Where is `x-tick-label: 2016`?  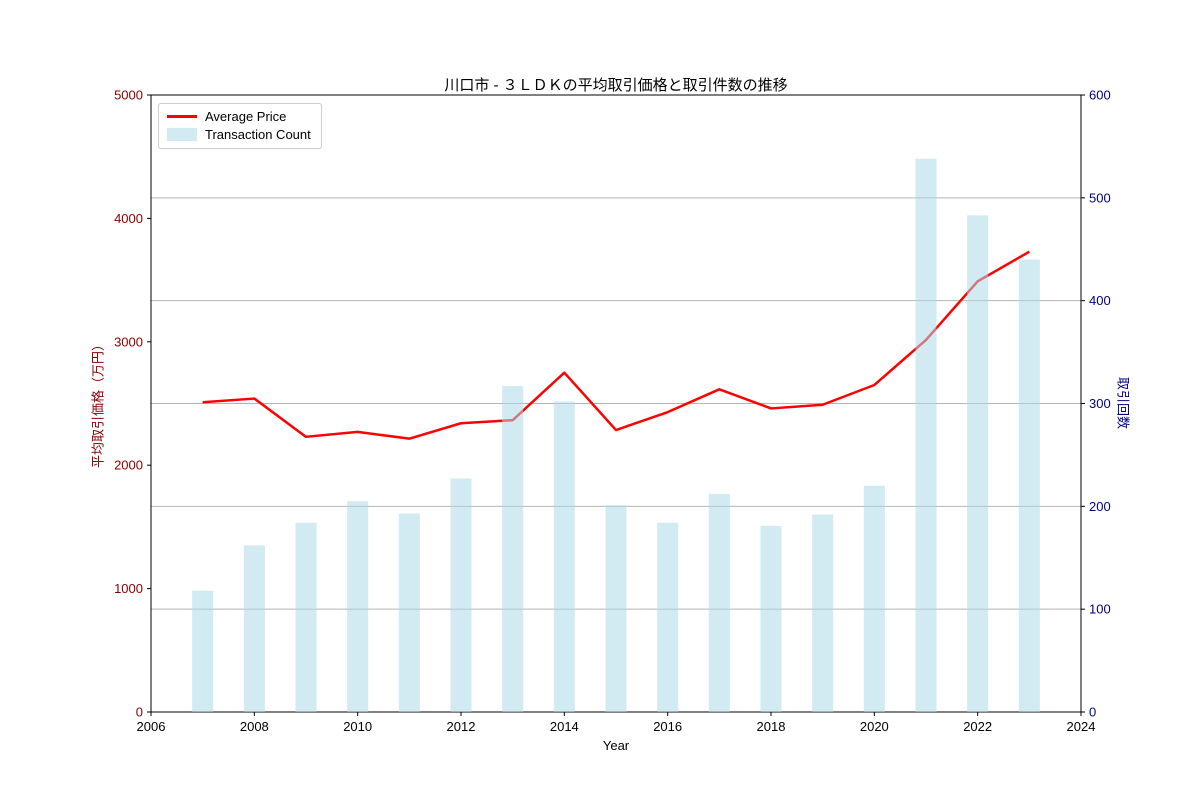 x-tick-label: 2016 is located at coordinates (667, 726).